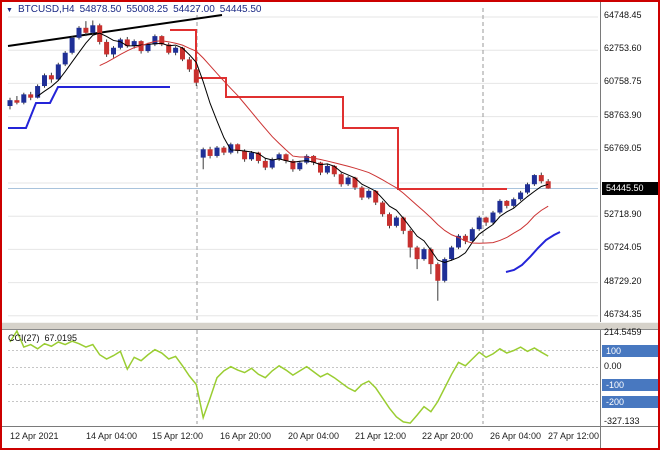  I want to click on price-axis-label: 64748.45, so click(623, 15).